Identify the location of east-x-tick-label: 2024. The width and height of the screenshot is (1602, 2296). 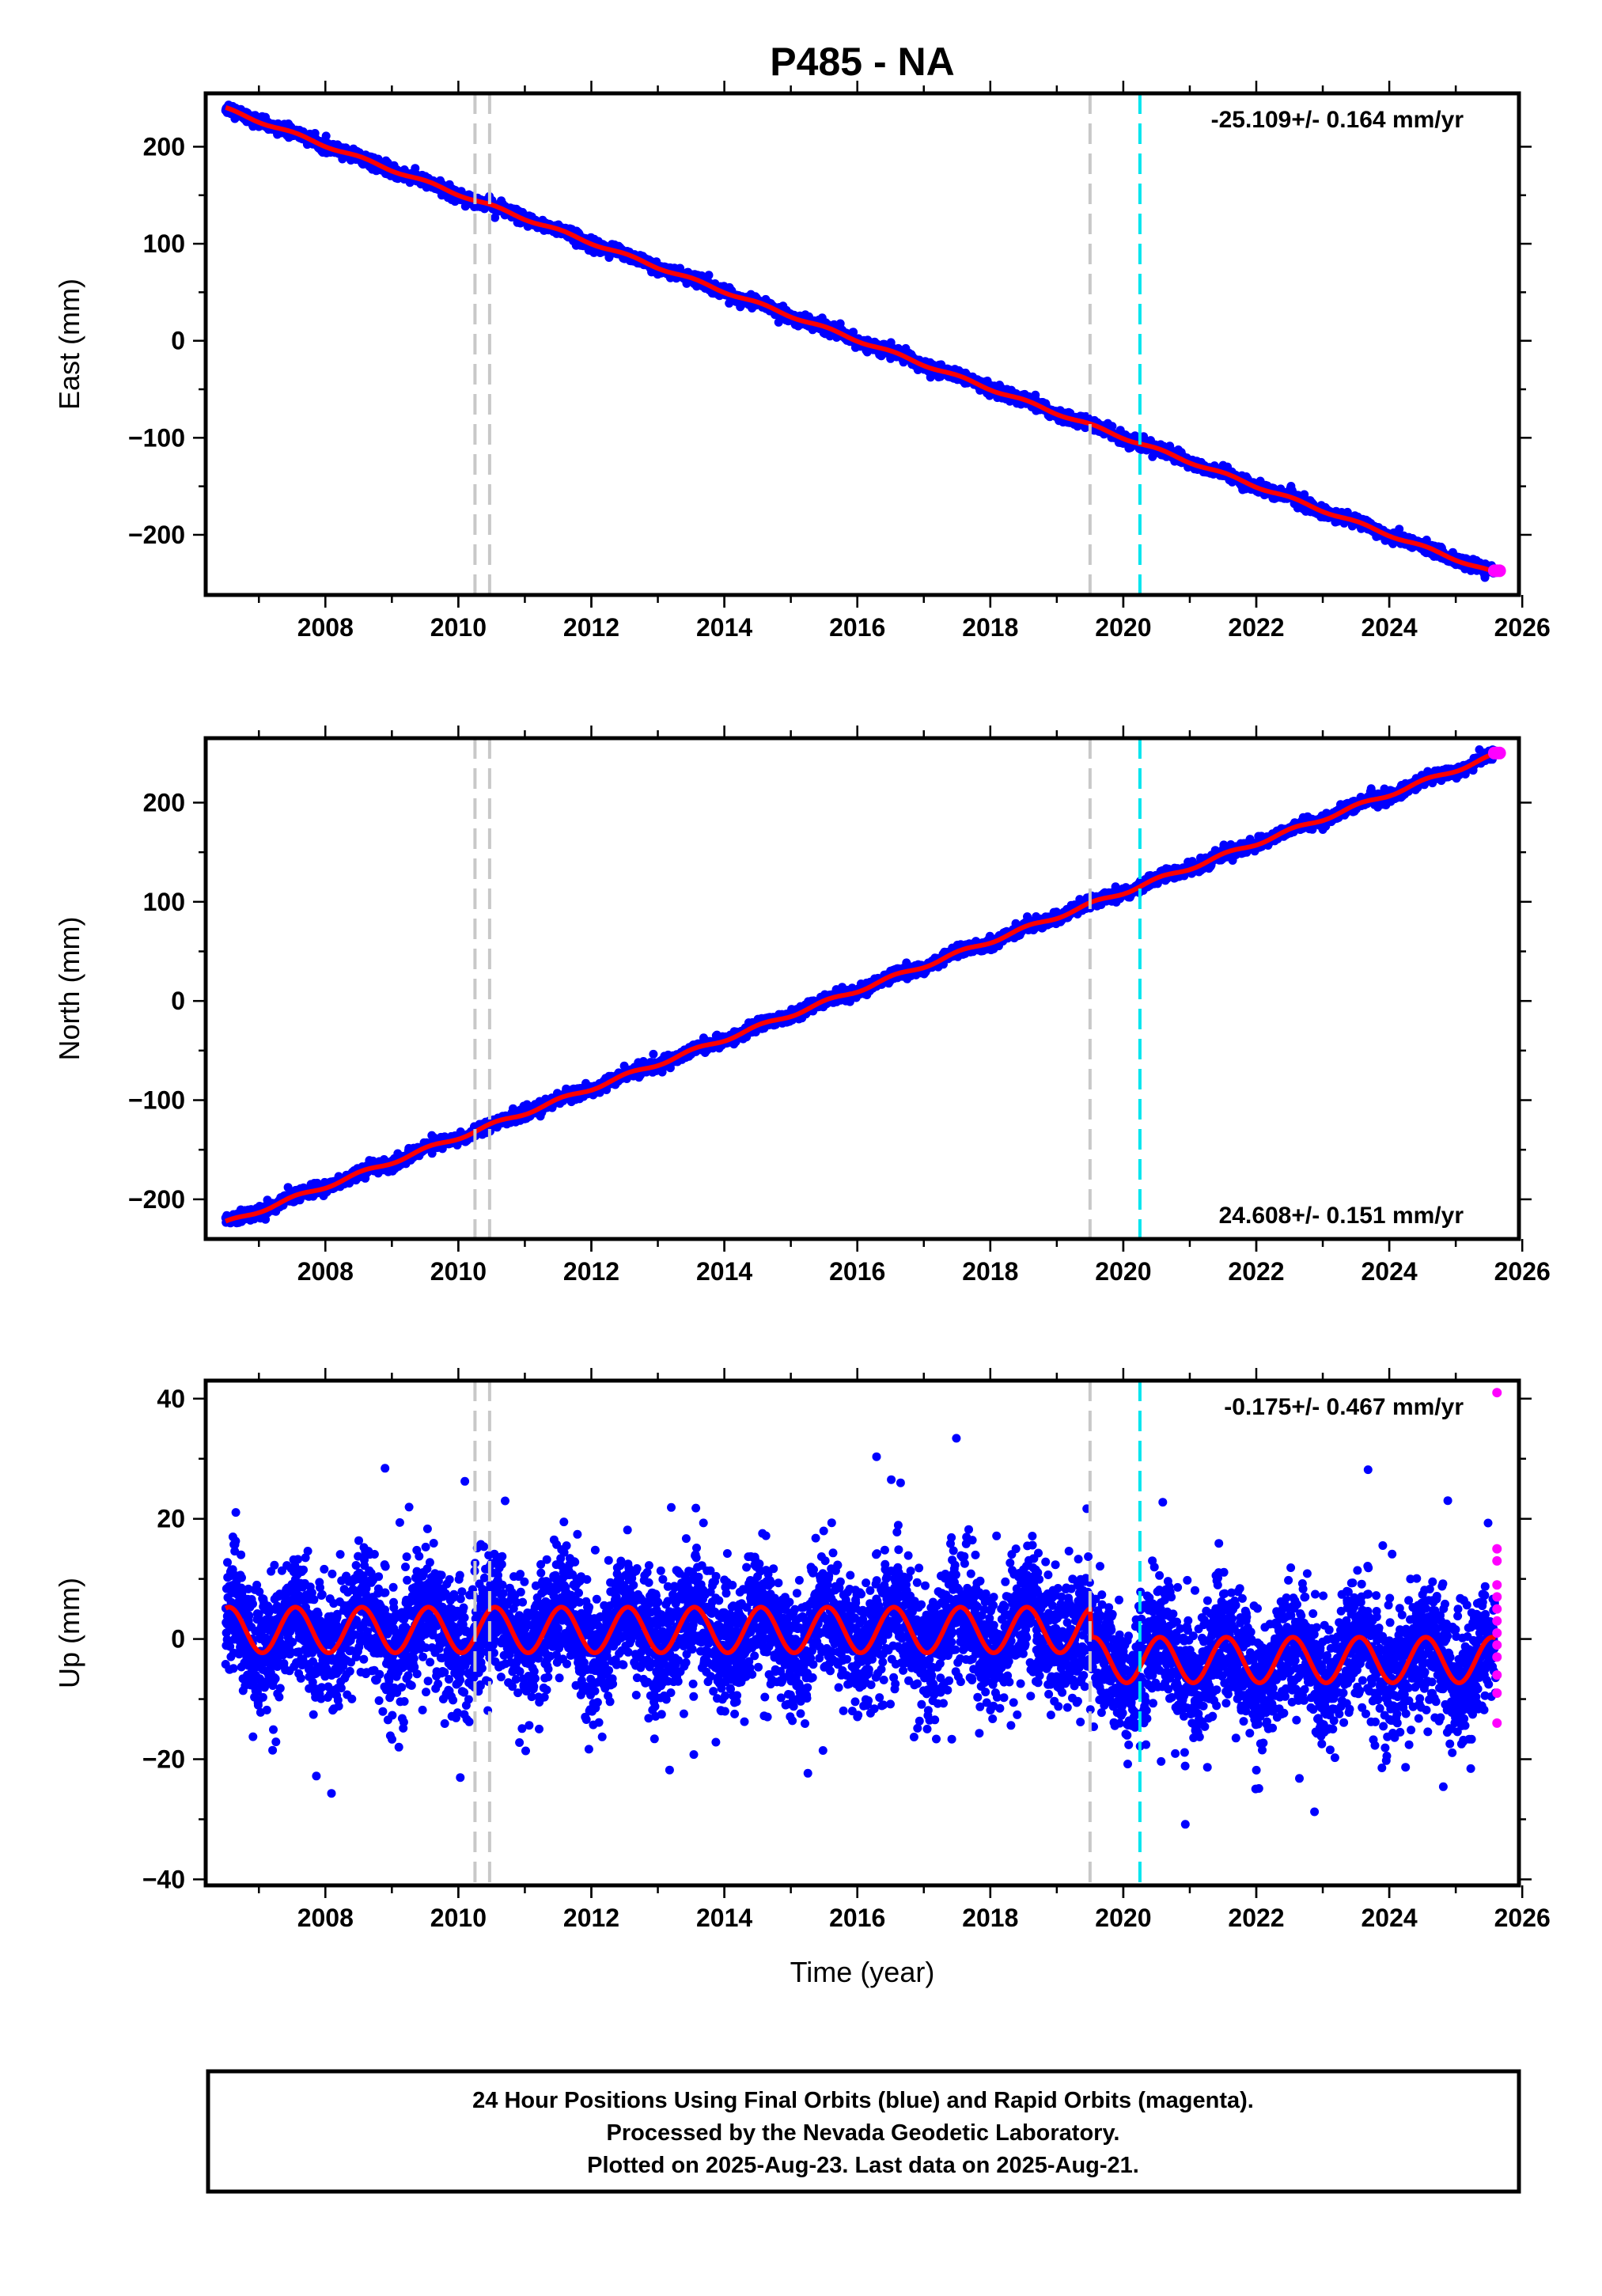
(1390, 627).